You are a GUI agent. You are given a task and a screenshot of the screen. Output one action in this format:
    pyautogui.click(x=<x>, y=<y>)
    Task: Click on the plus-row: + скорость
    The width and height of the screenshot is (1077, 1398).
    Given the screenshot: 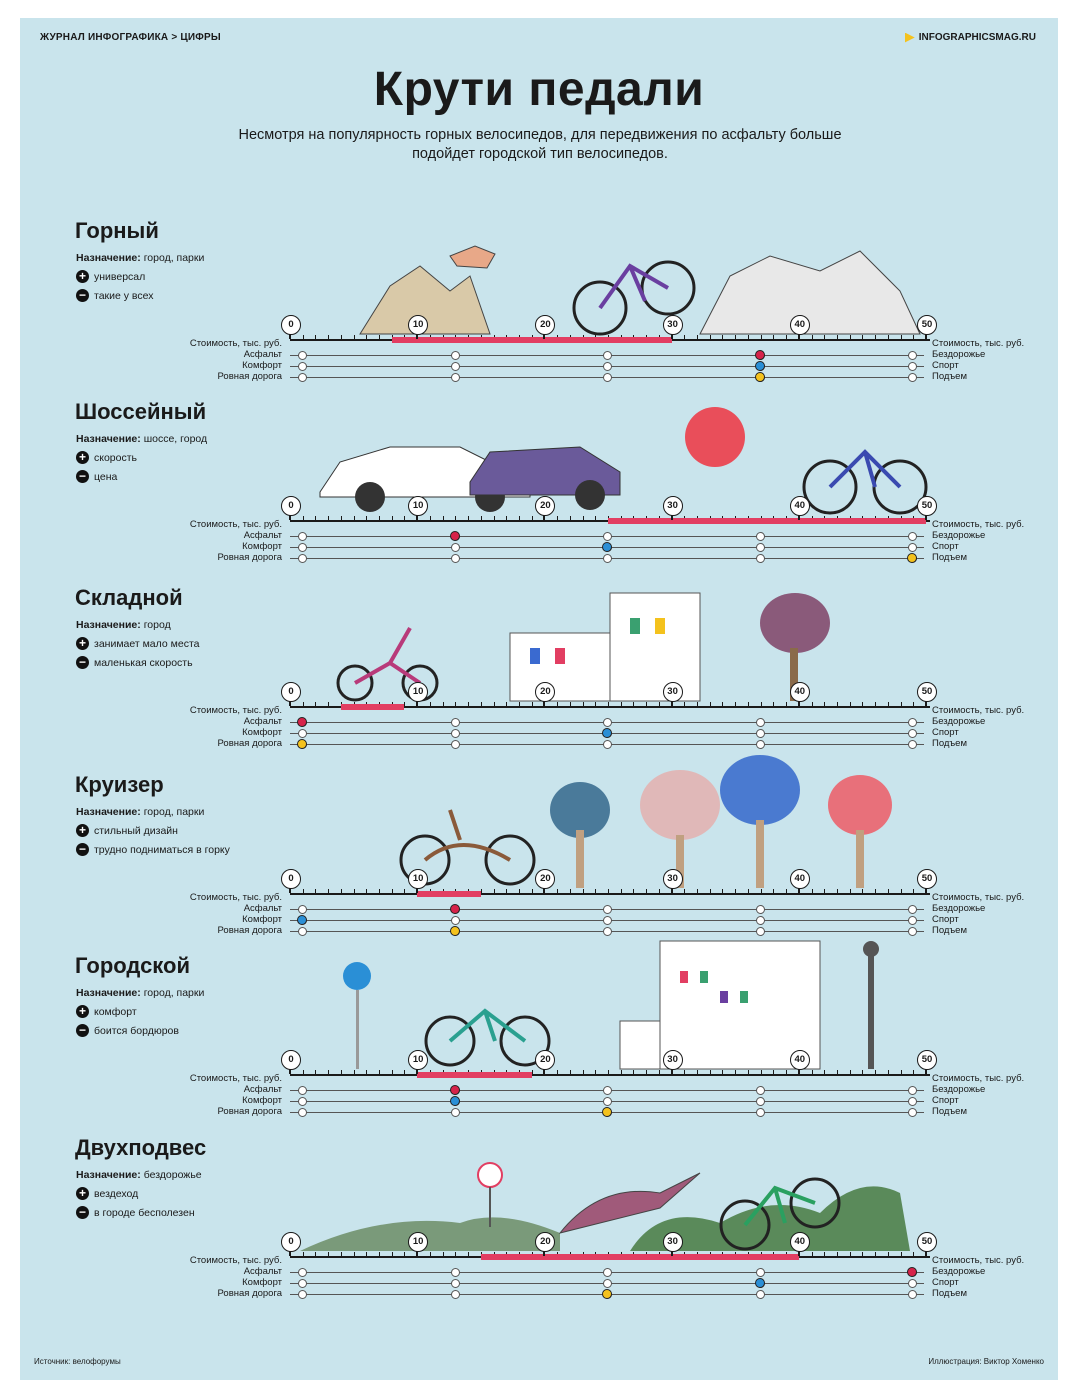 What is the action you would take?
    pyautogui.click(x=106, y=457)
    